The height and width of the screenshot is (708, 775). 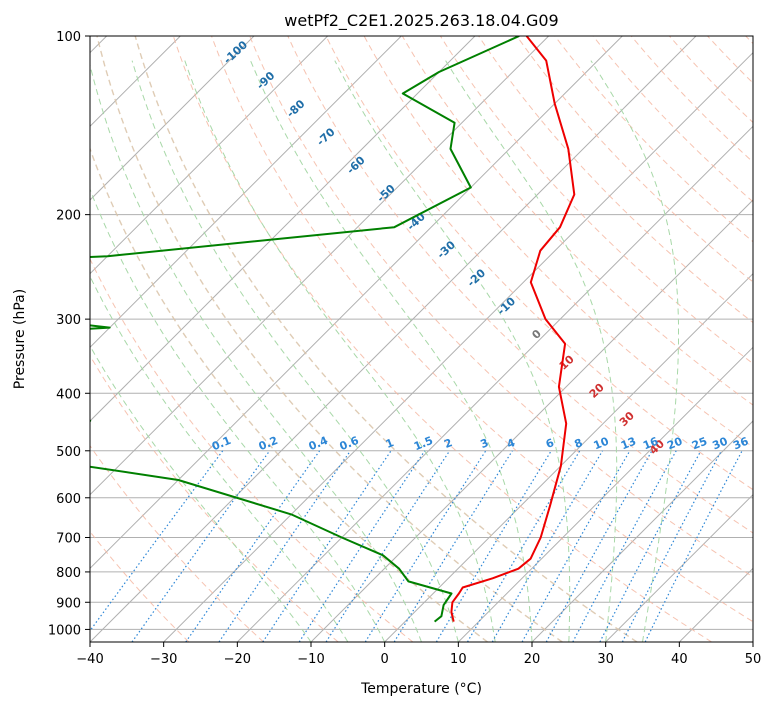 I want to click on mixing-ratio-label: 10, so click(x=601, y=444).